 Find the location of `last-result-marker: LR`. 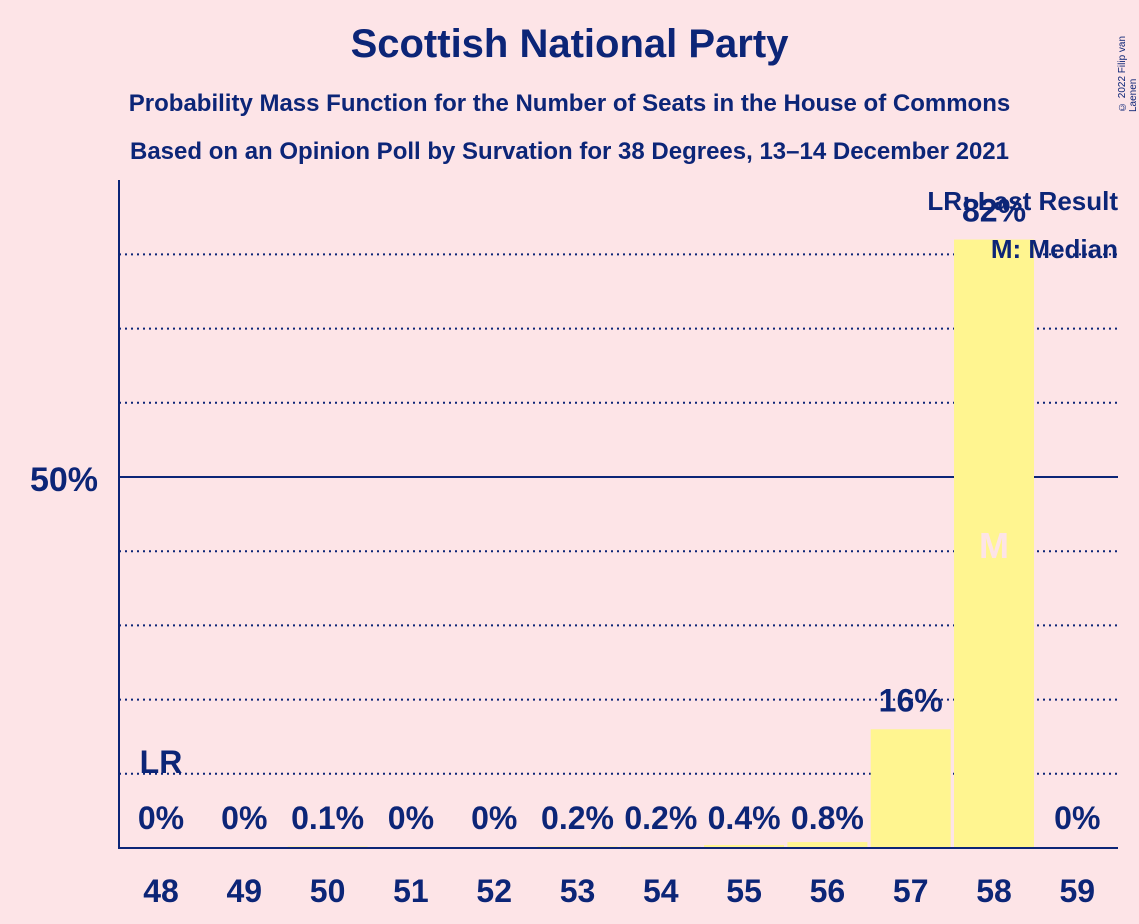

last-result-marker: LR is located at coordinates (161, 762).